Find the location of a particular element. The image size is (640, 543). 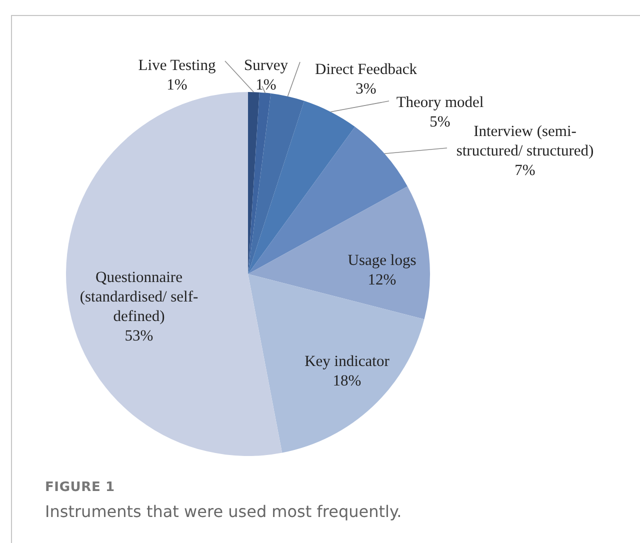

slice-label: Questionnaire (standardised/ self-defined) is located at coordinates (139, 296).